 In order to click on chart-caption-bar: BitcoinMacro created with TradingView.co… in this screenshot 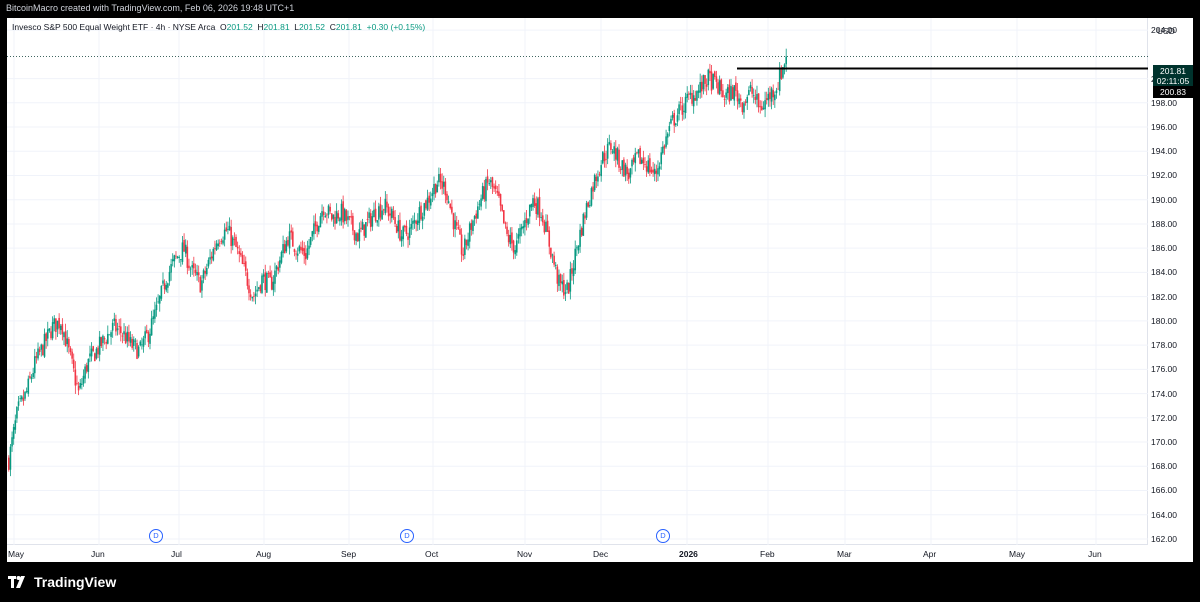, I will do `click(600, 9)`.